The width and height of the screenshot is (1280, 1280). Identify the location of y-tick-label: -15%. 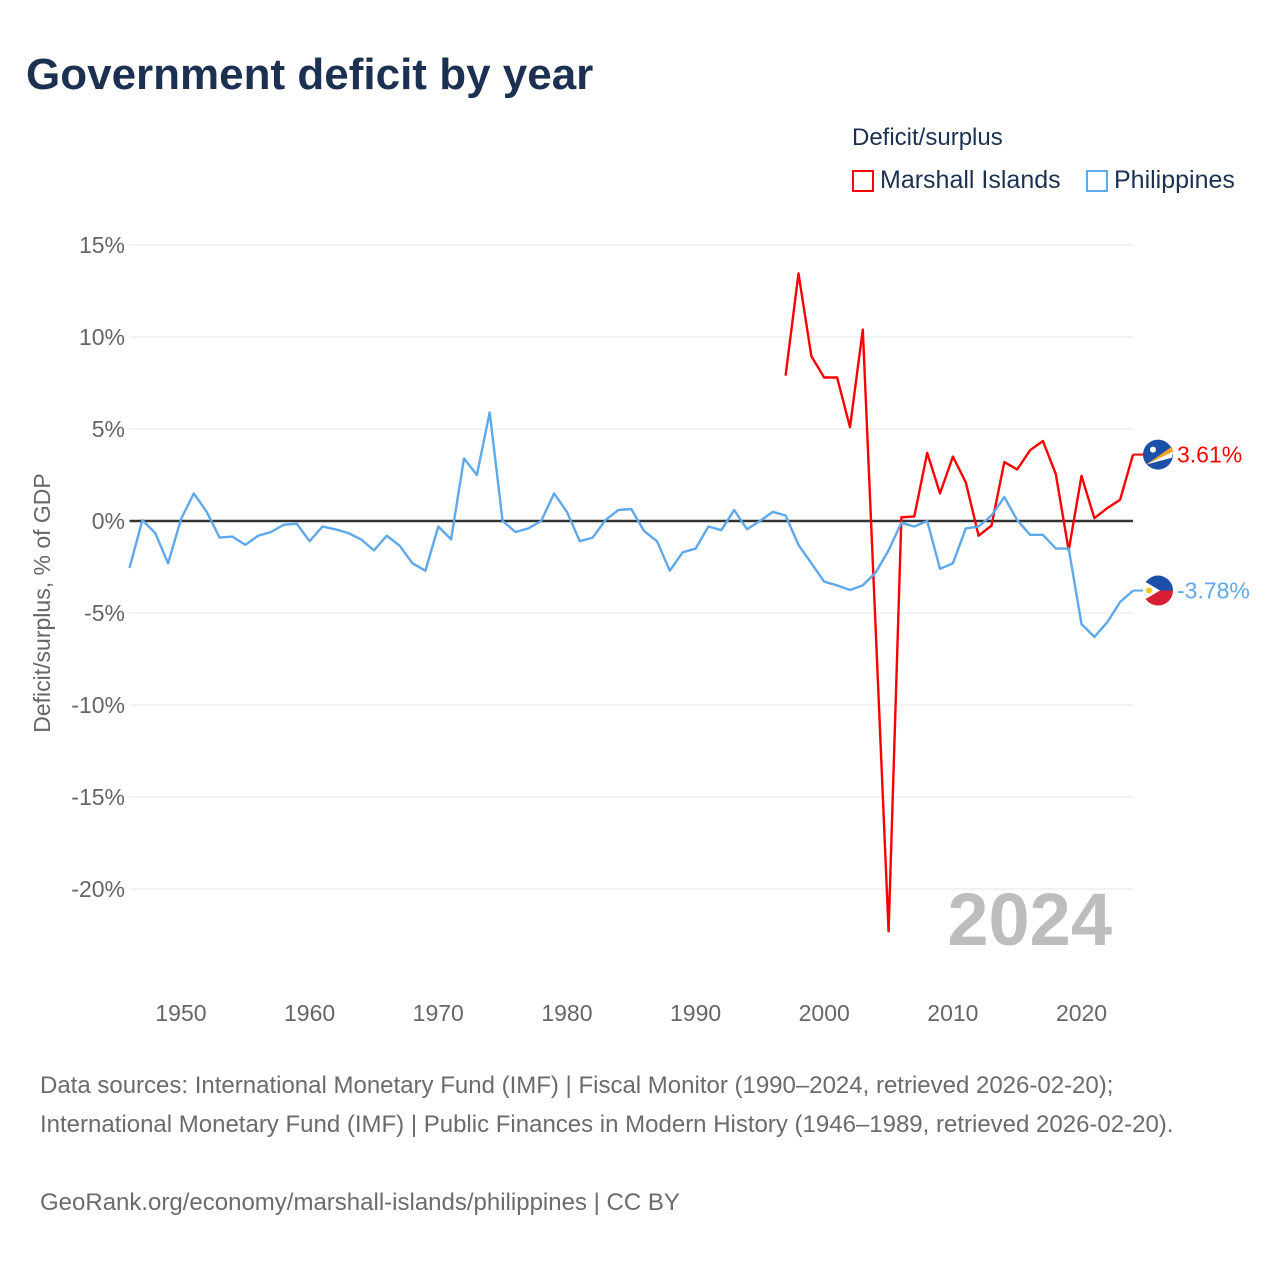
(98, 797).